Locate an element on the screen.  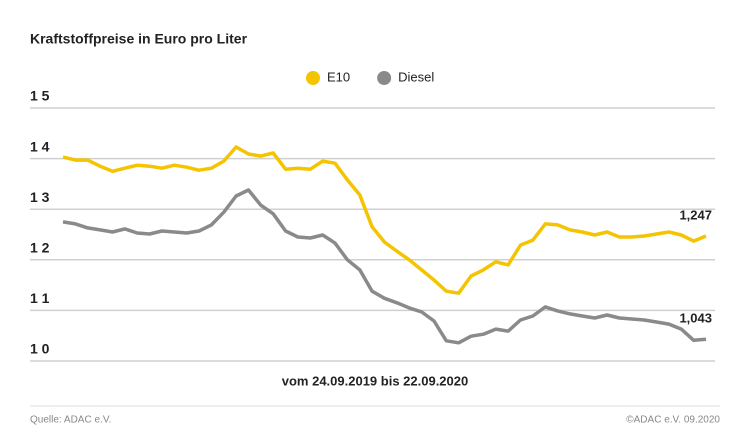
y-tick-label: 1 4 is located at coordinates (40, 146).